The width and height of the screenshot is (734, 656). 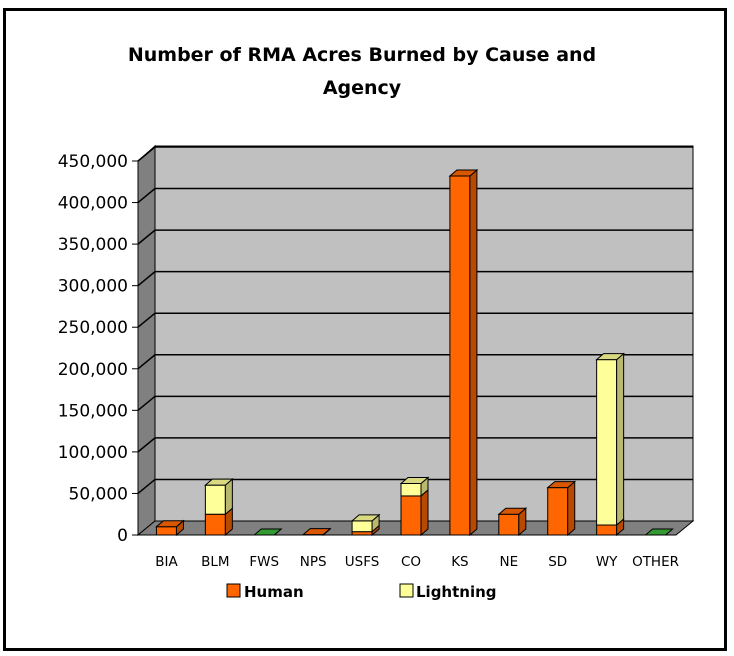 What do you see at coordinates (316, 532) in the screenshot?
I see `bar-top-nps` at bounding box center [316, 532].